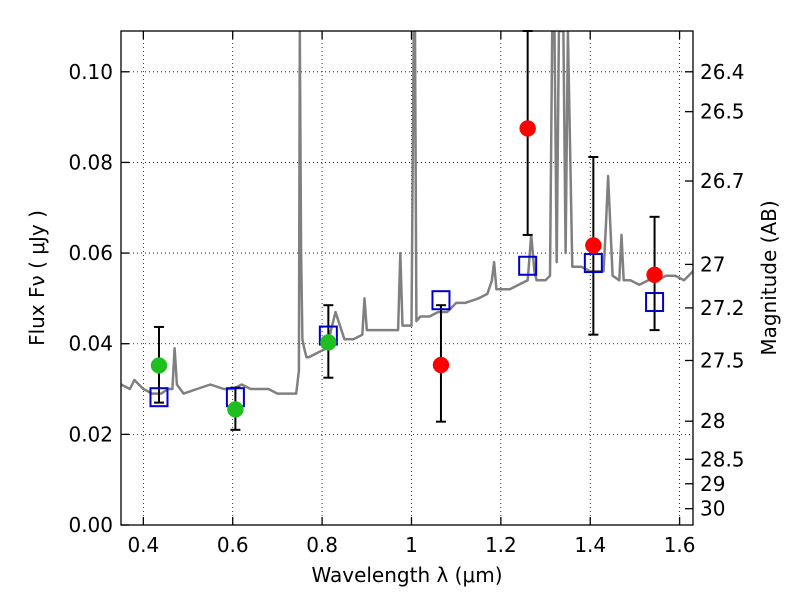 The width and height of the screenshot is (800, 600). Describe the element at coordinates (712, 484) in the screenshot. I see `y2-tick-label: 29` at that location.